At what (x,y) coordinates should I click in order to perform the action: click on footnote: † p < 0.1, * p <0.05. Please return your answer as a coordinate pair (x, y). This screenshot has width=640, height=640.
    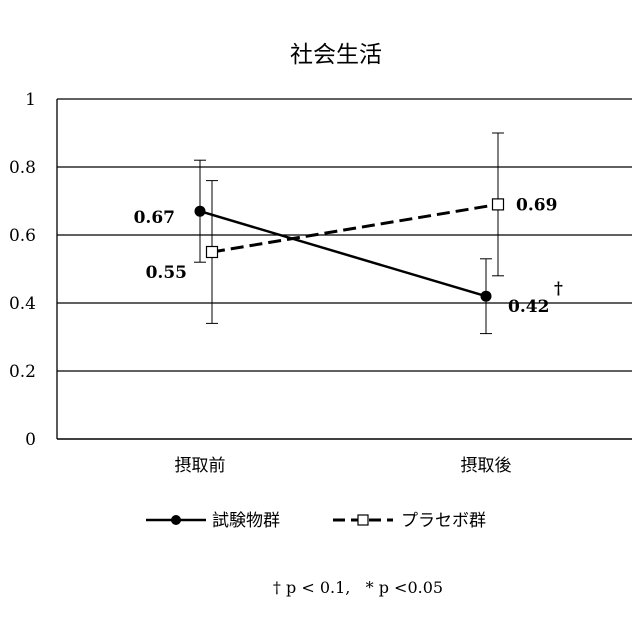
    Looking at the image, I should click on (358, 587).